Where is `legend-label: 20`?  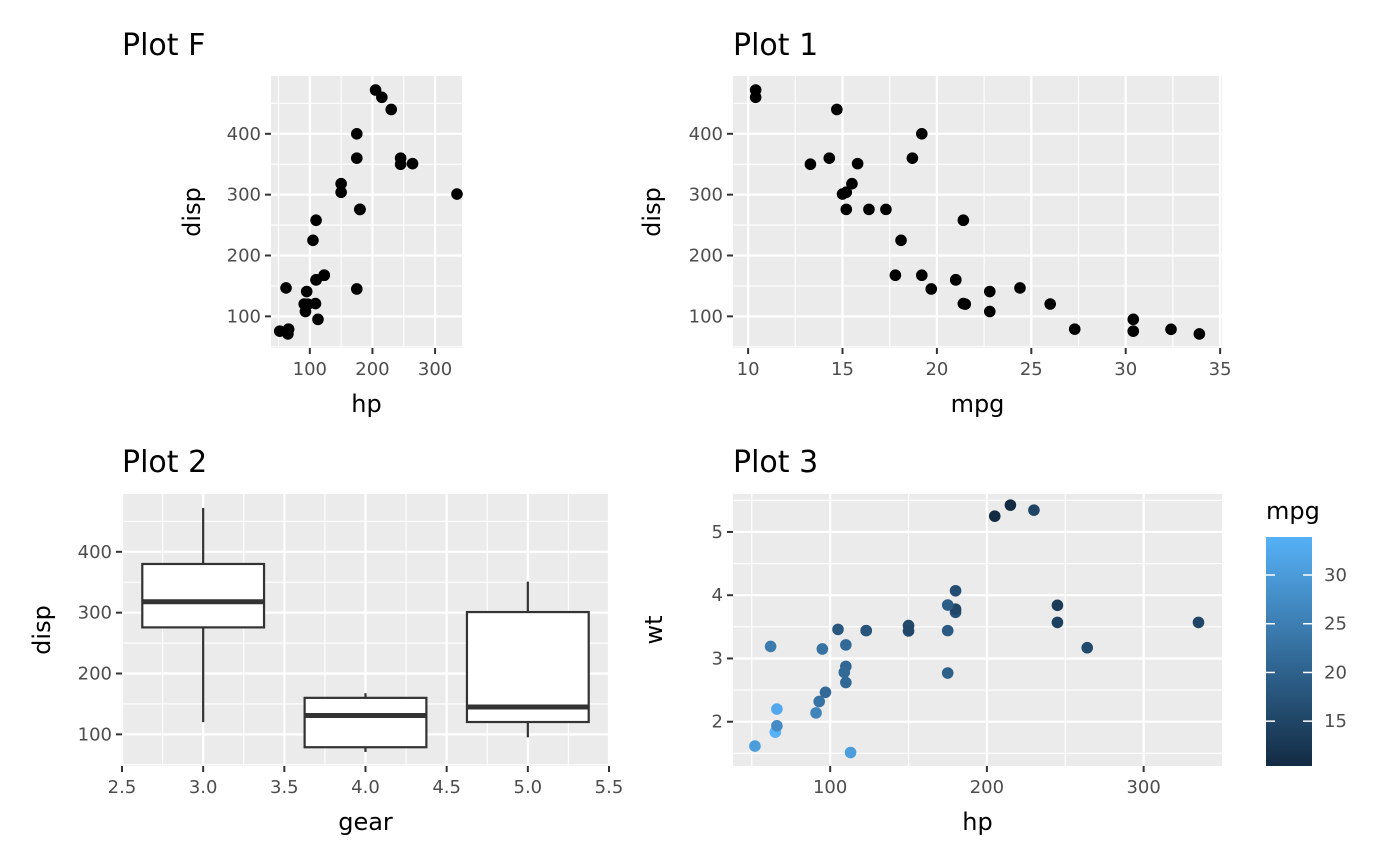
legend-label: 20 is located at coordinates (1335, 672).